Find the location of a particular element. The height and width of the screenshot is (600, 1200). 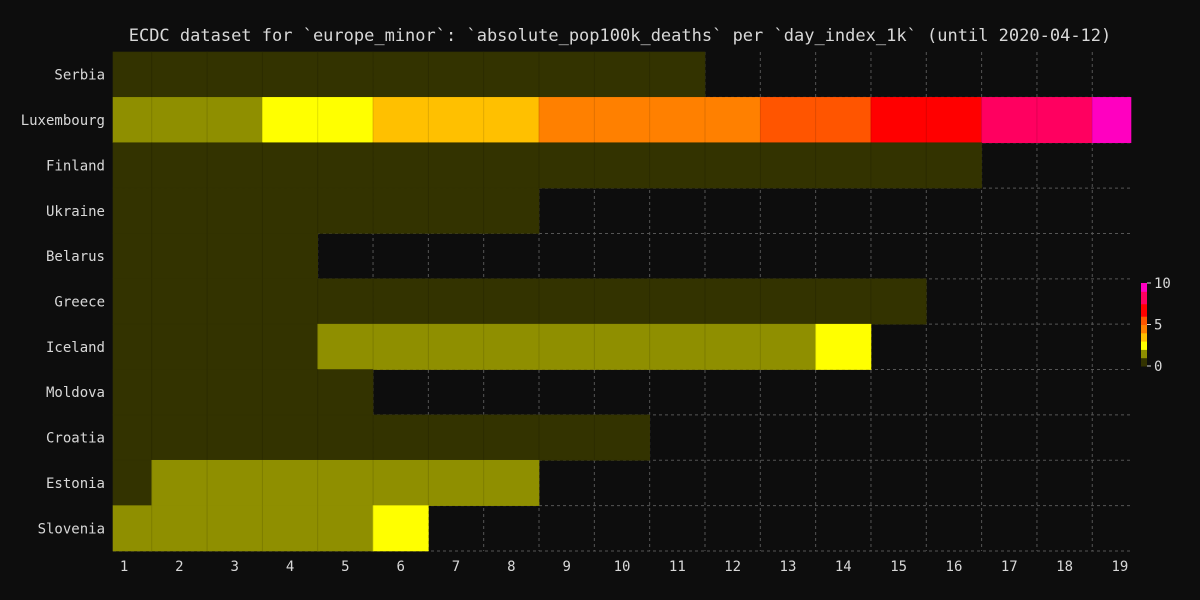

y-tick-label: Estonia is located at coordinates (75, 484).